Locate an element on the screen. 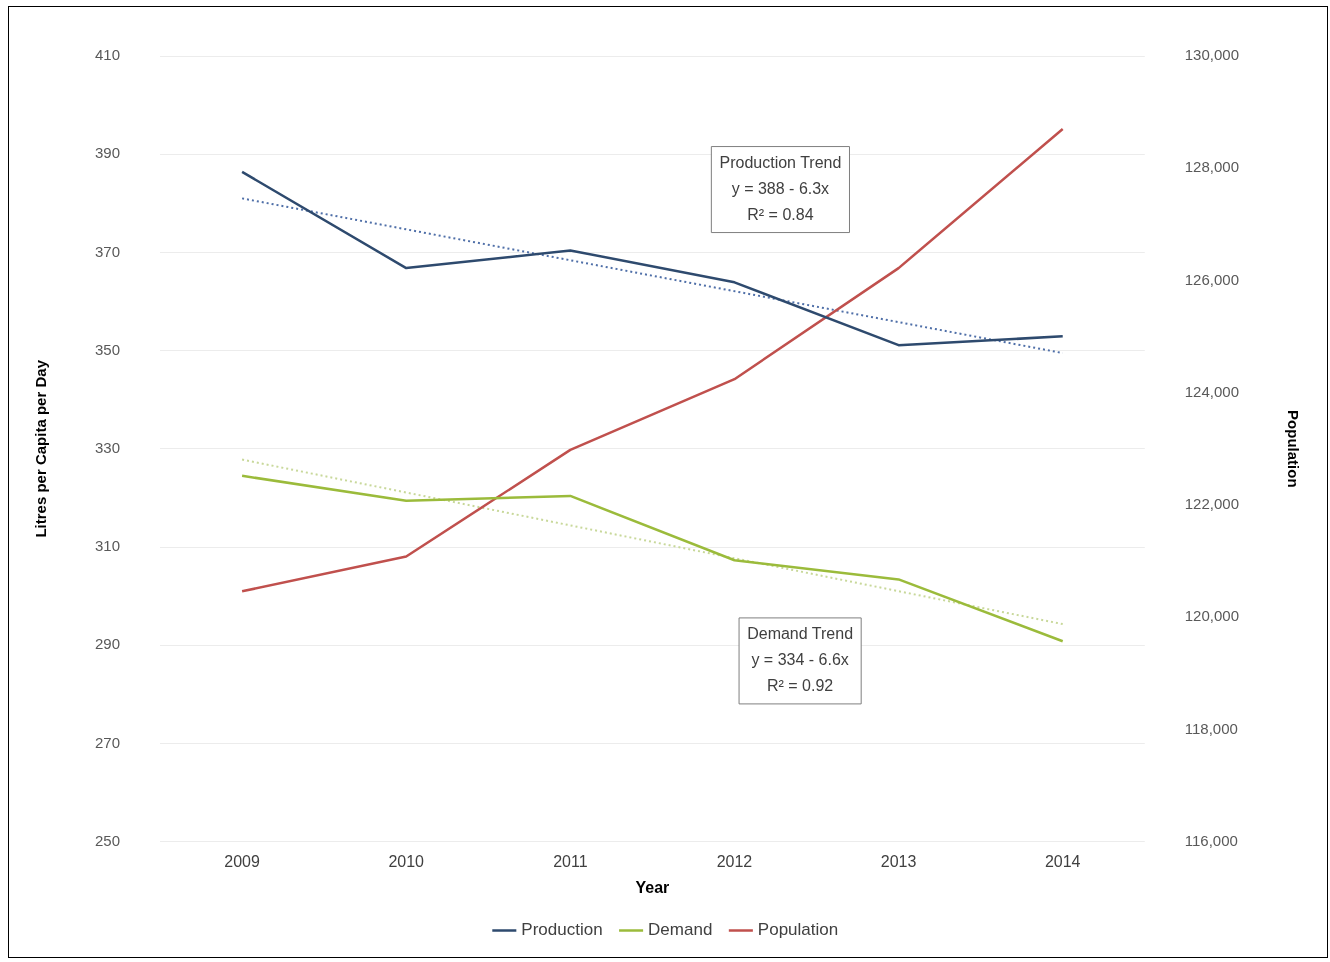 The image size is (1330, 962). y2-tick-label: 124,000 is located at coordinates (1212, 391).